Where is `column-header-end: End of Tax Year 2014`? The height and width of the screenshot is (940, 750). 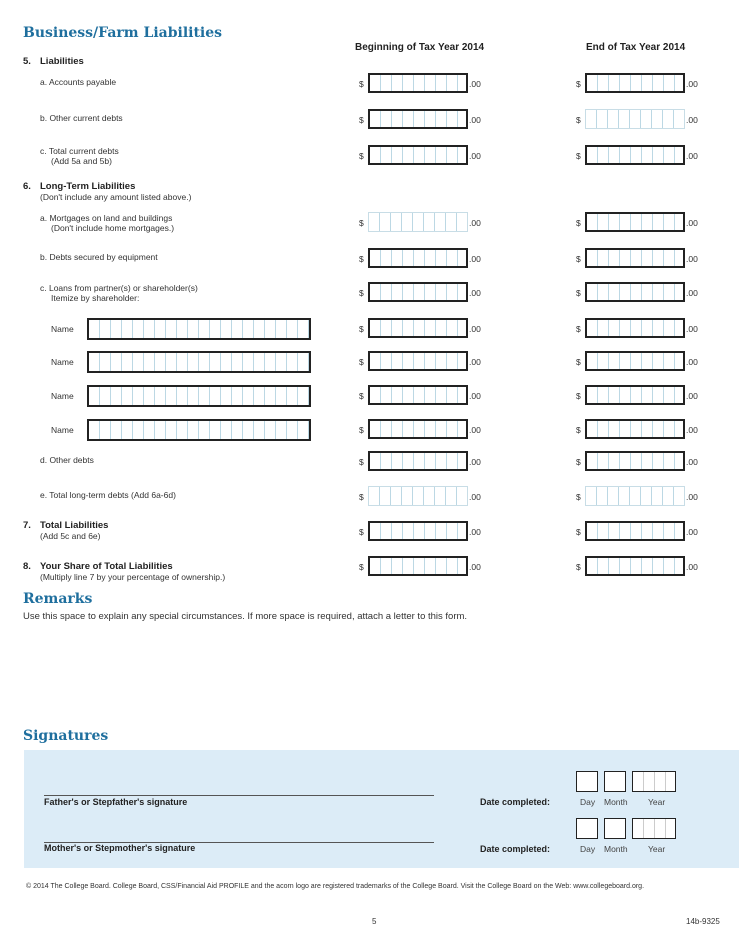
column-header-end: End of Tax Year 2014 is located at coordinates (636, 47).